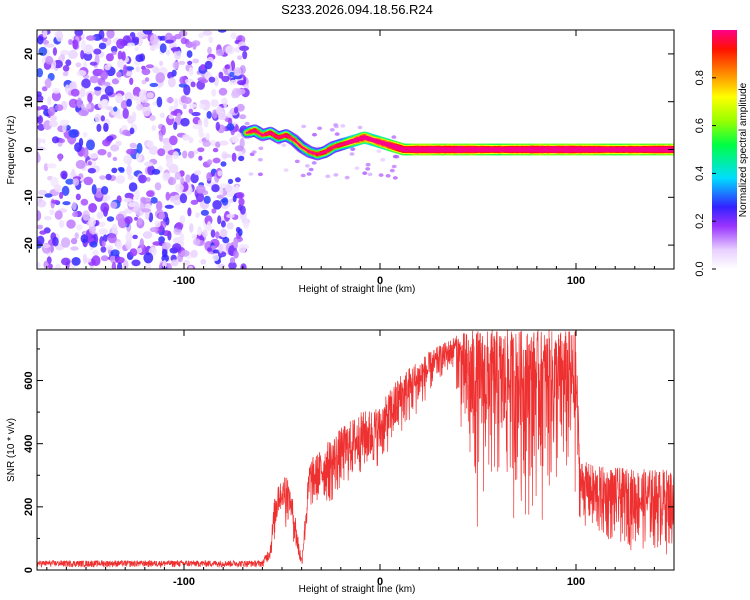 The image size is (750, 600). Describe the element at coordinates (29, 570) in the screenshot. I see `y-tick-label: 0` at that location.